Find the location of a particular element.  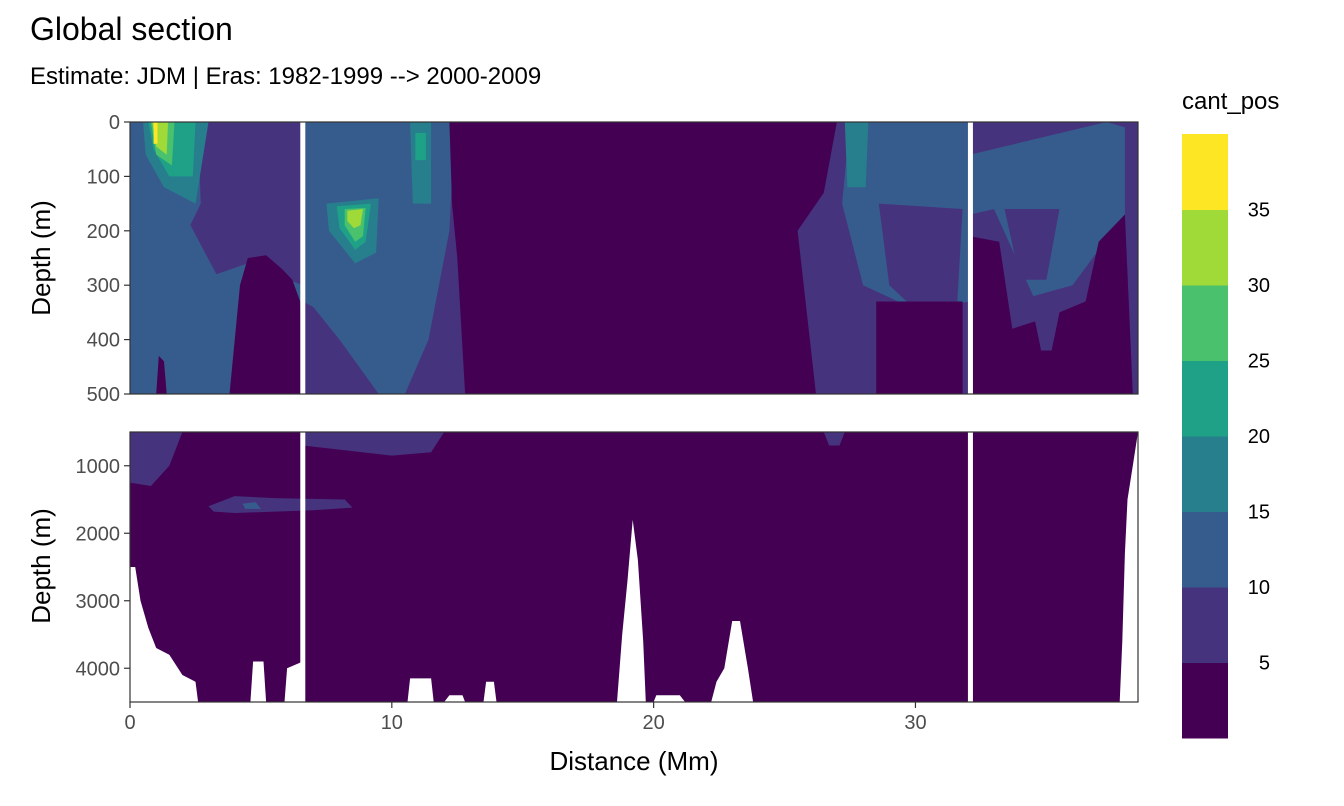

y-axis-title-lower: Depth (m) is located at coordinates (41, 566).